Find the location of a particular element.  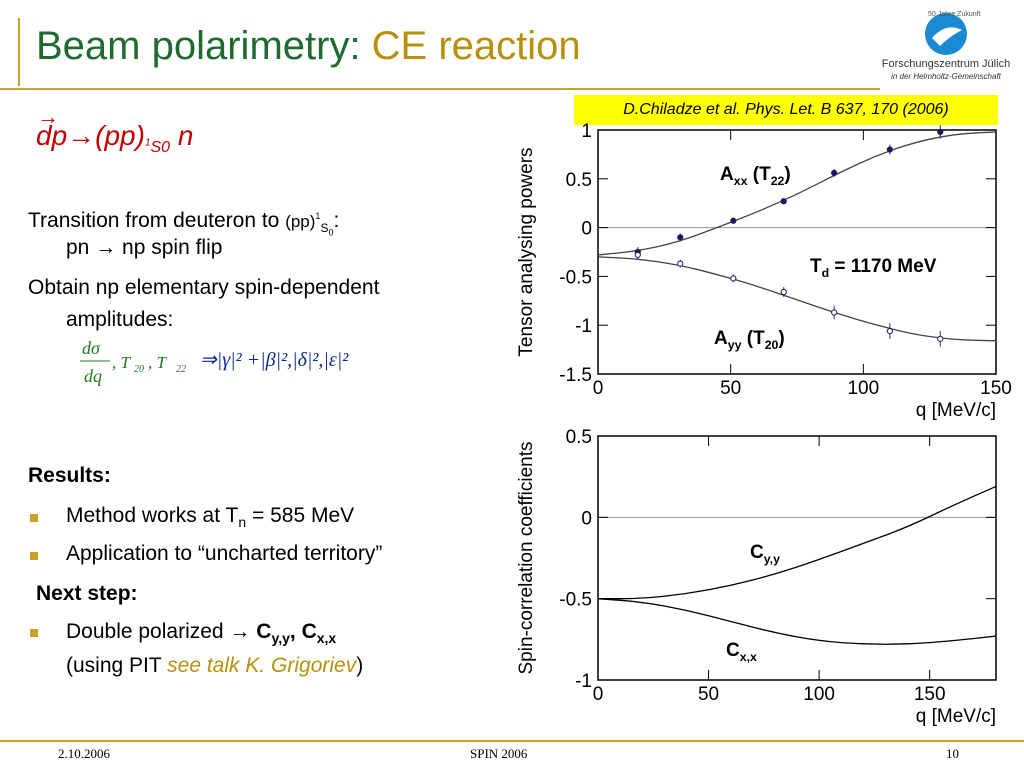

next-step-detail: (using PIT see talk K. Grigoriev) is located at coordinates (214, 666).